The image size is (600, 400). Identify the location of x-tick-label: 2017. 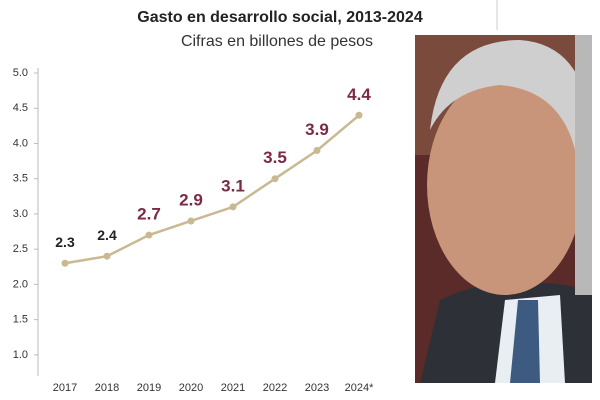
(65, 388).